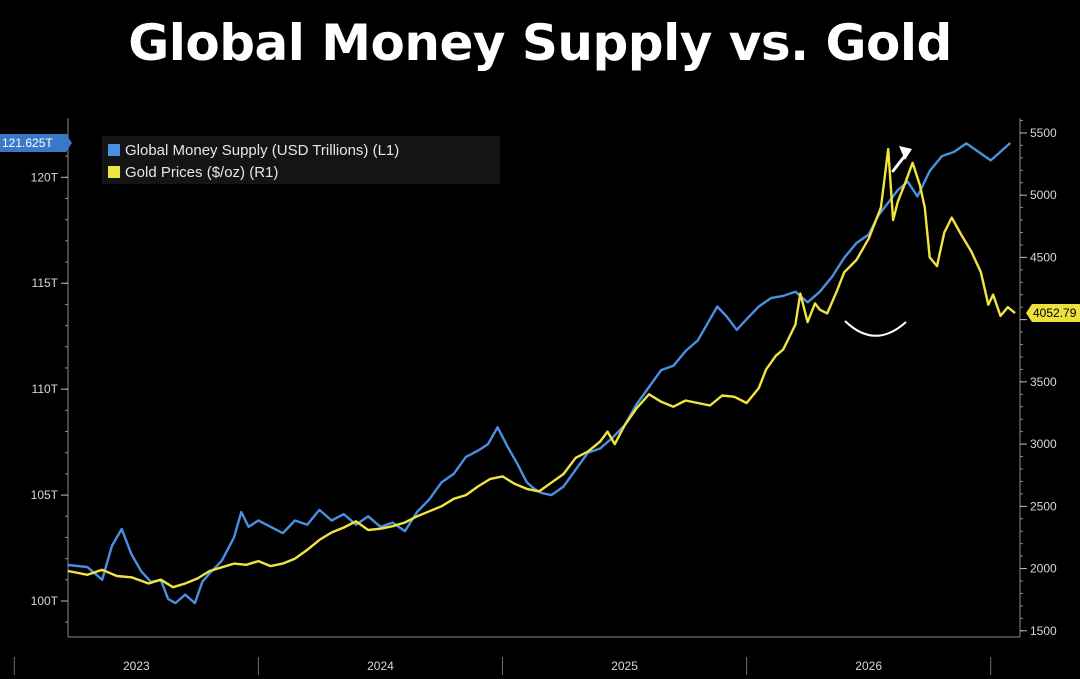 This screenshot has width=1080, height=679. What do you see at coordinates (1043, 133) in the screenshot?
I see `right-tick-label: 5500` at bounding box center [1043, 133].